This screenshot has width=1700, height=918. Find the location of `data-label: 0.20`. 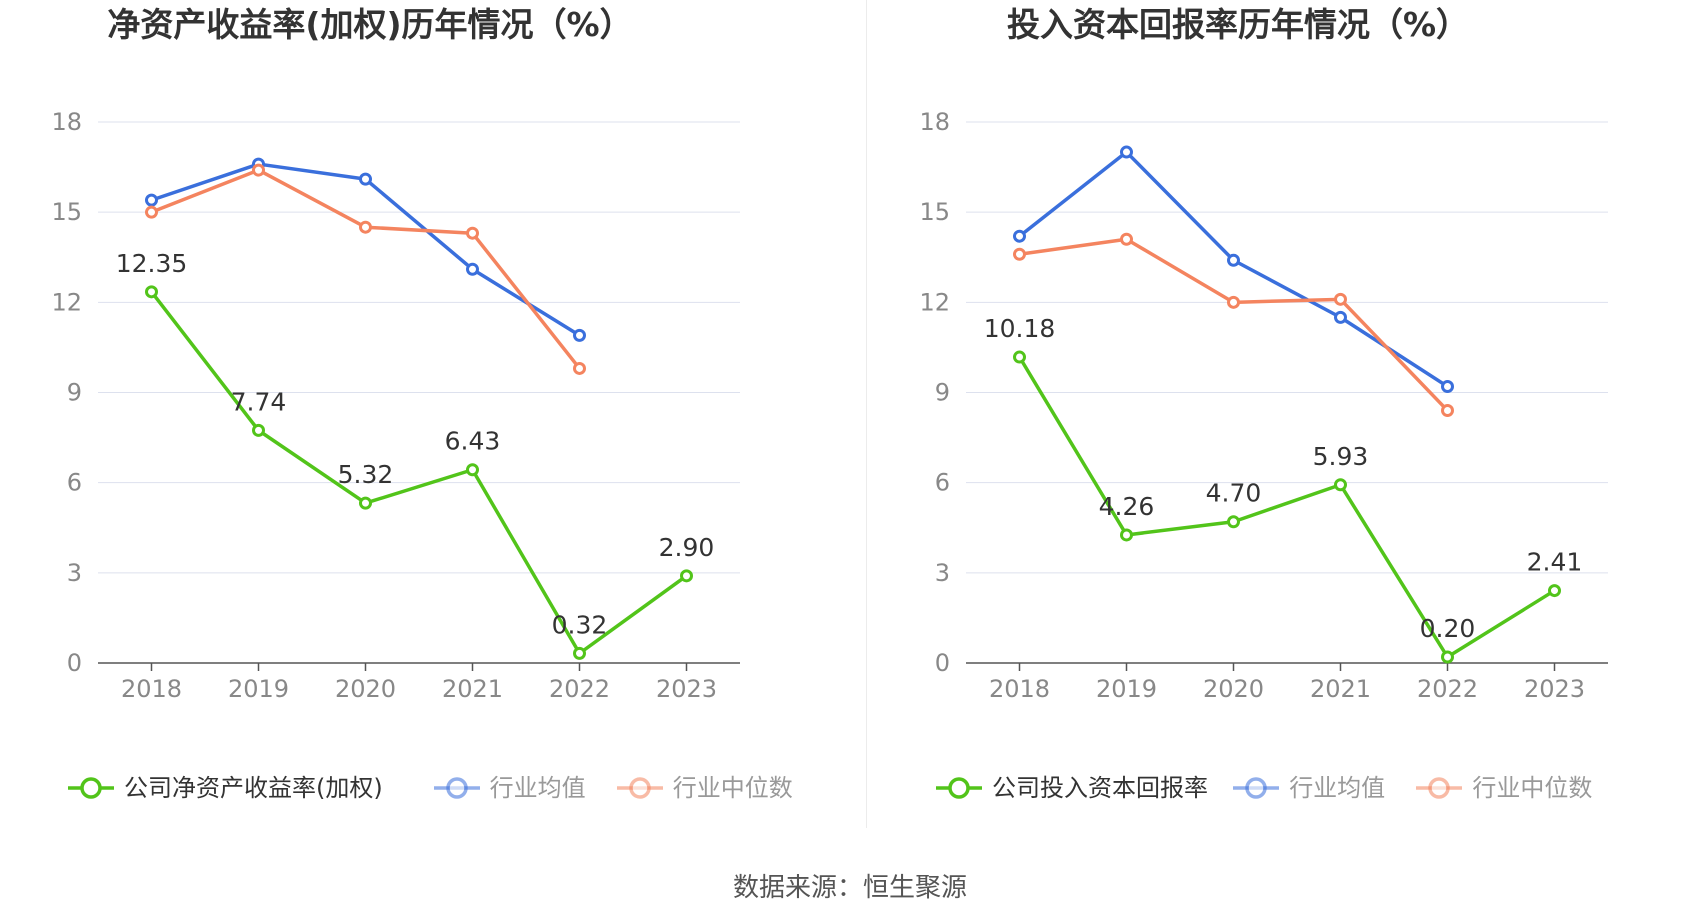

data-label: 0.20 is located at coordinates (1448, 628).